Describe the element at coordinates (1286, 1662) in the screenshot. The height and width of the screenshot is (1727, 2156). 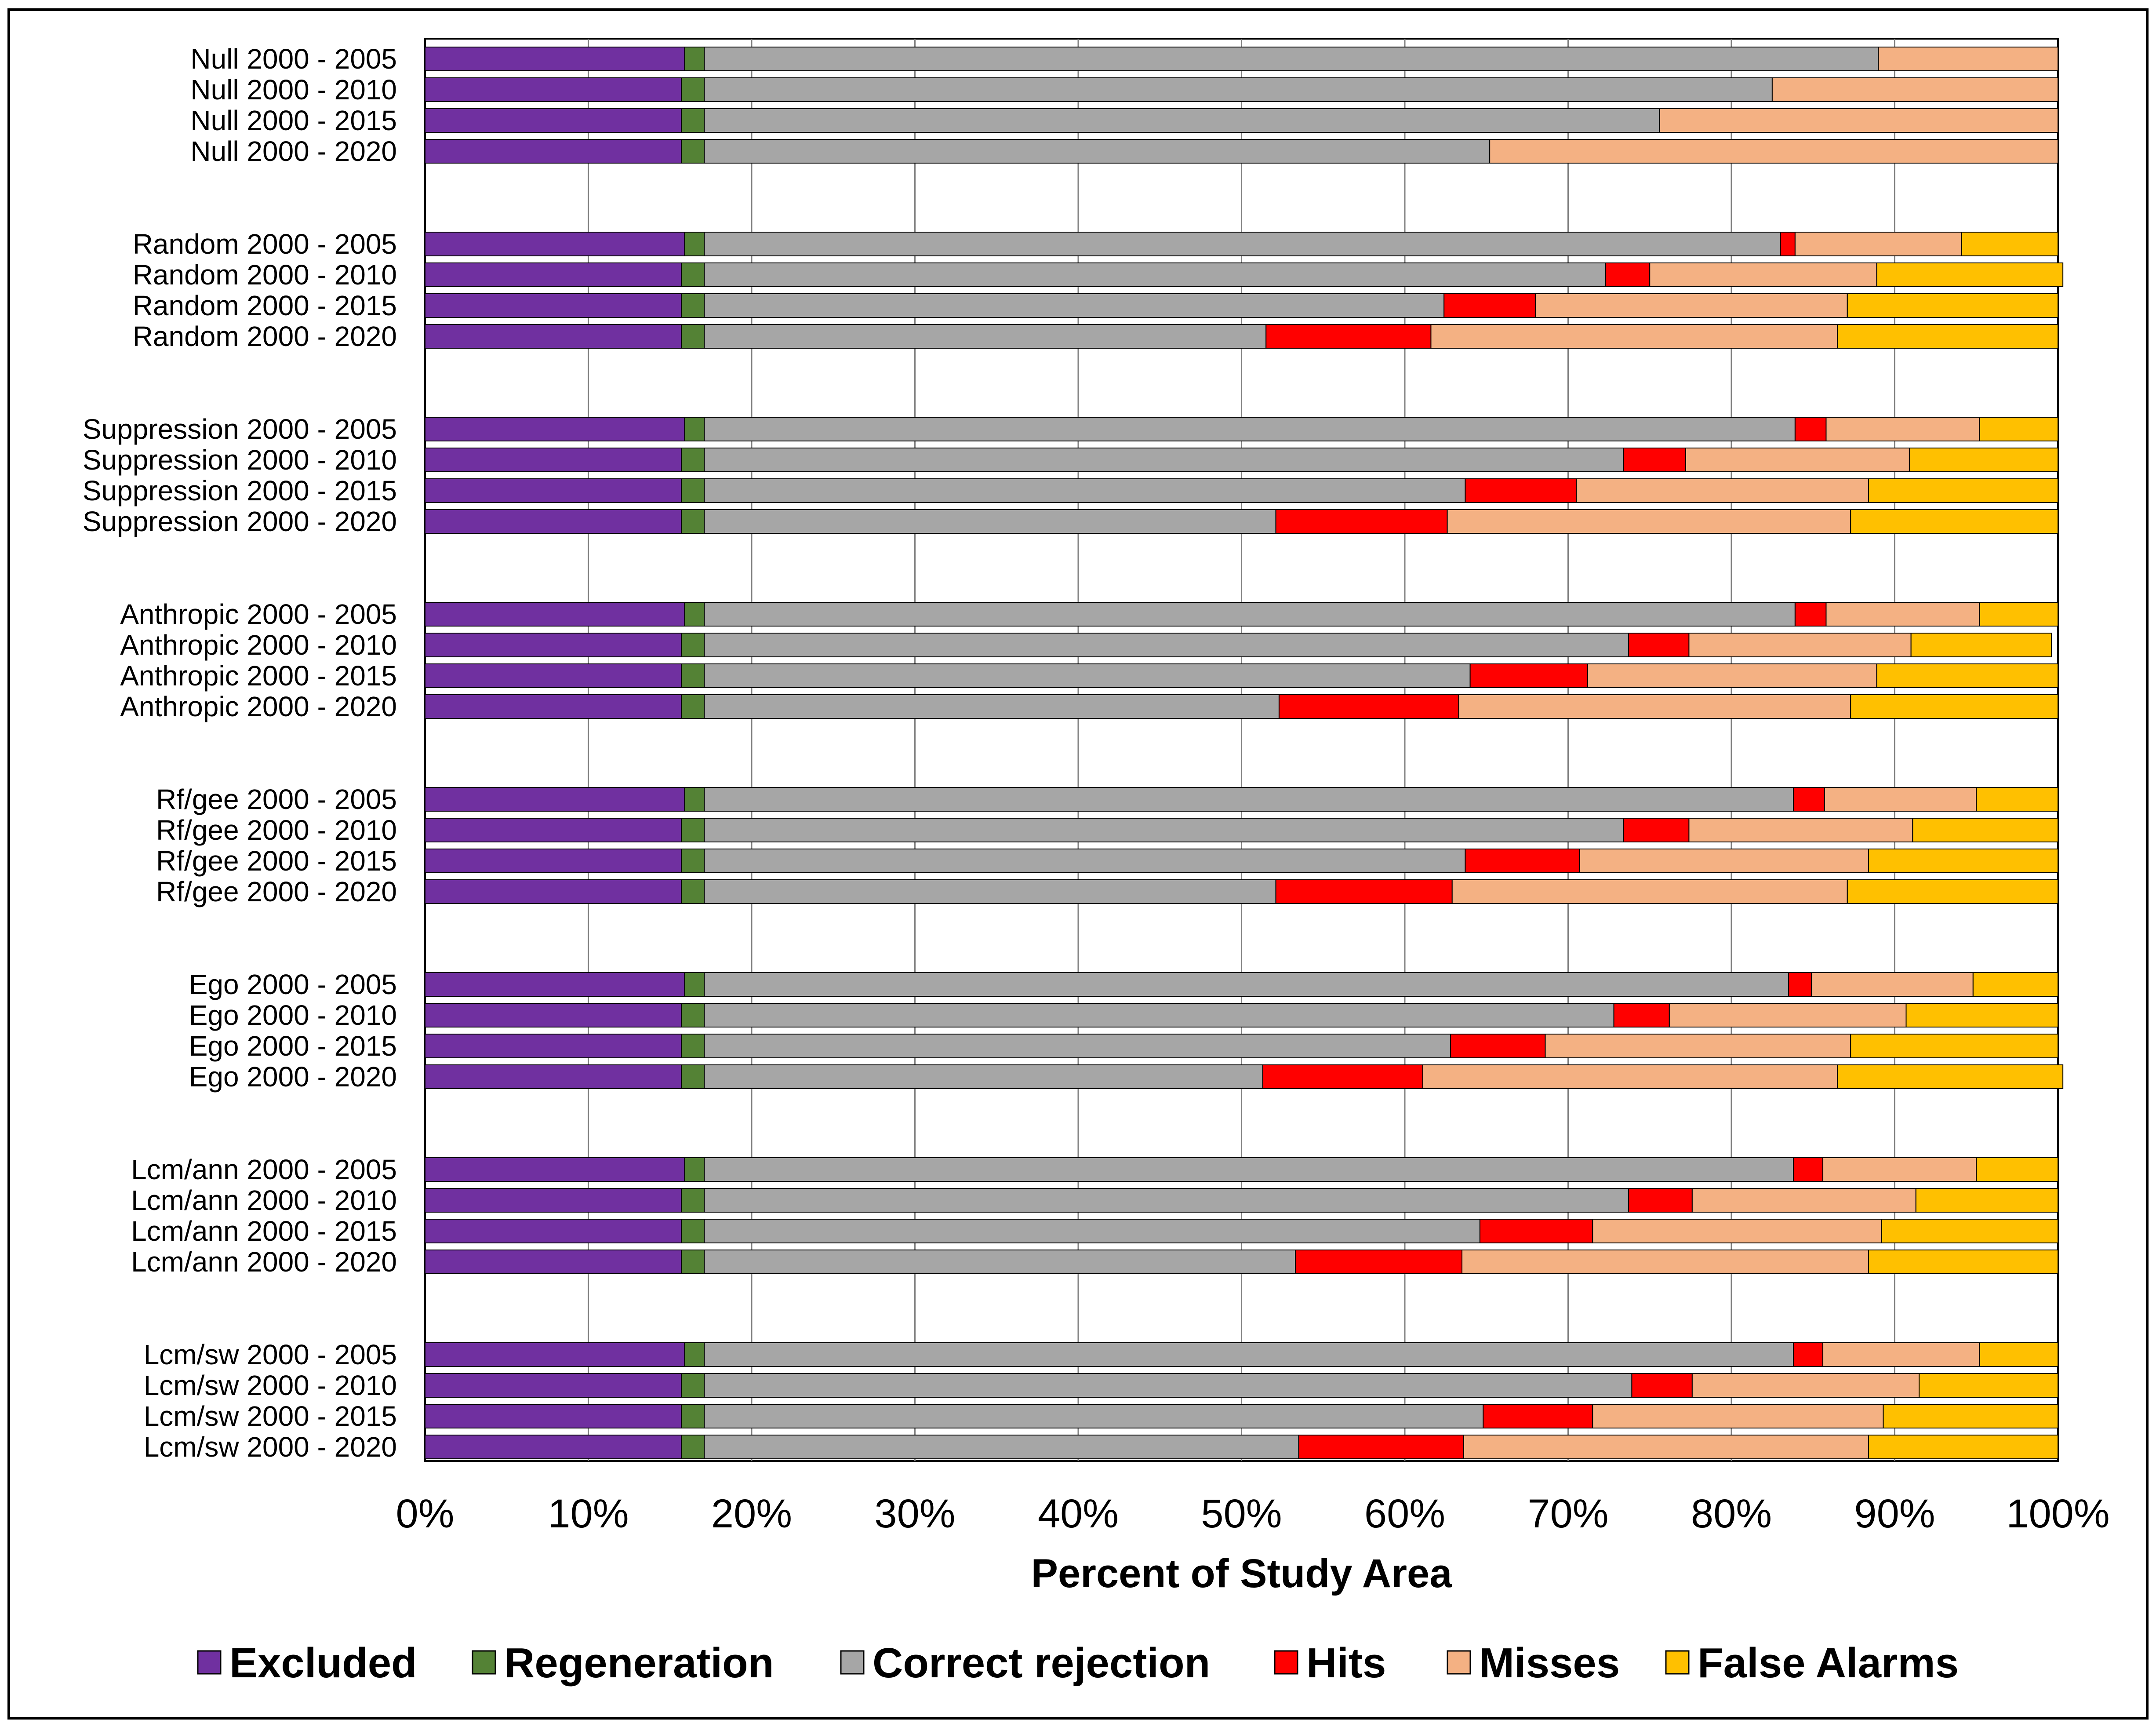
I see `legend-swatch-hits` at that location.